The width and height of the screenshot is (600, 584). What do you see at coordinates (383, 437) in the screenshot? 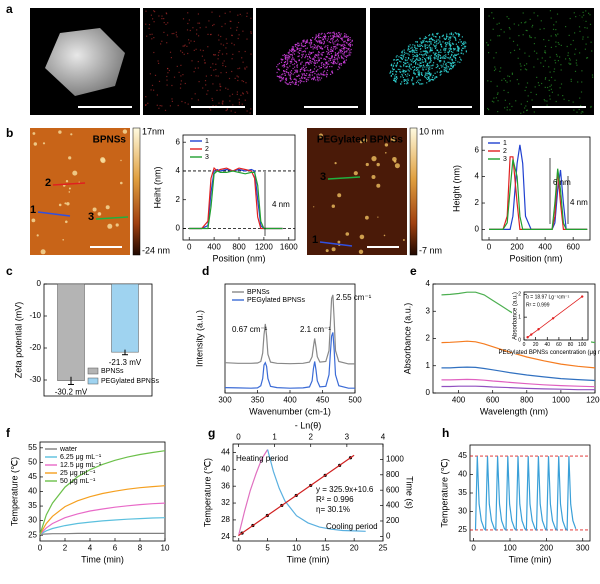
I see `tick-label: 4` at bounding box center [383, 437].